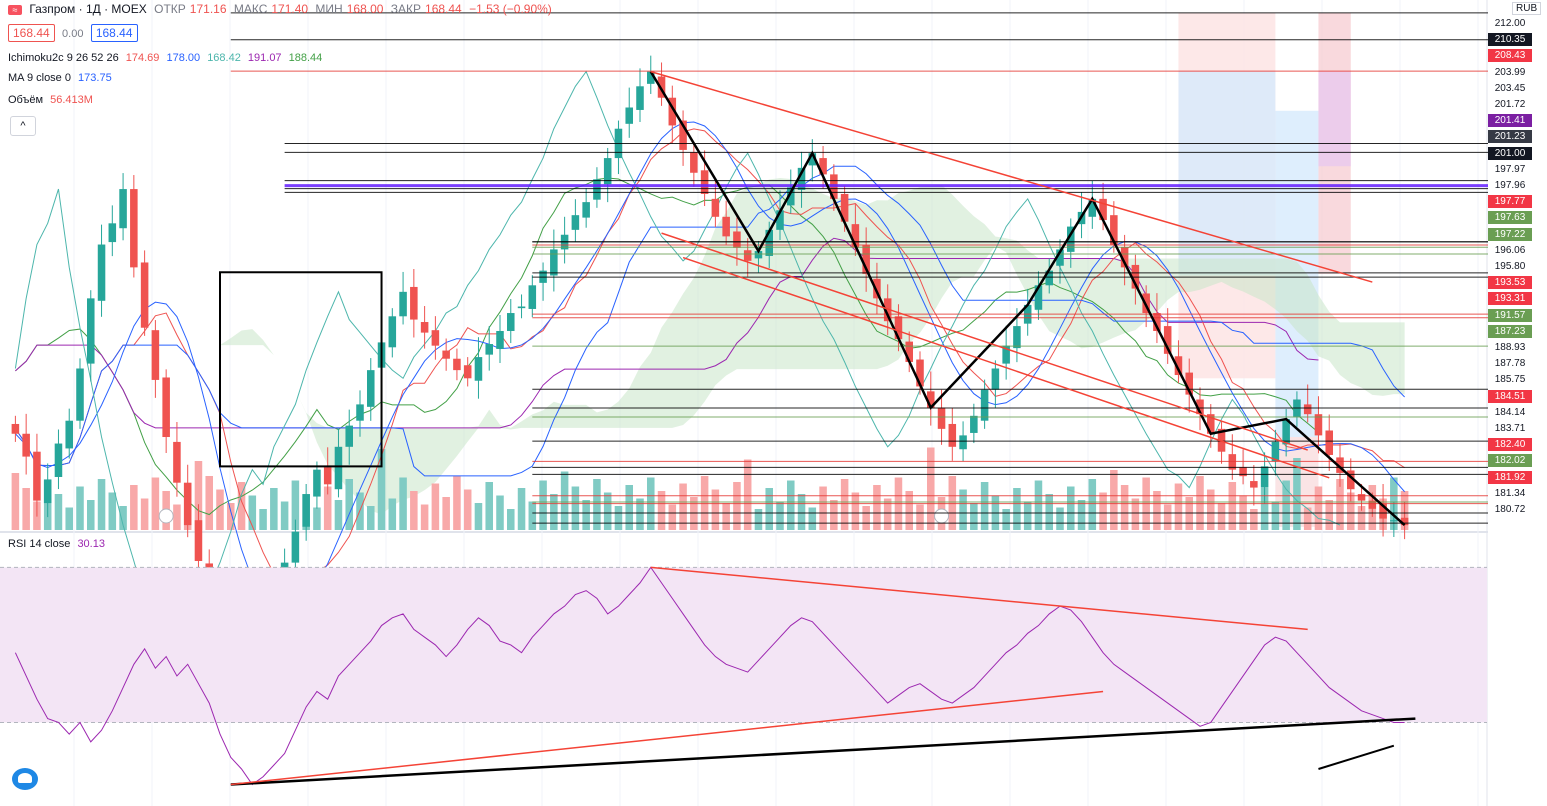 The height and width of the screenshot is (806, 1547). I want to click on ichimoku-spanb-value: 191.07, so click(264, 58).